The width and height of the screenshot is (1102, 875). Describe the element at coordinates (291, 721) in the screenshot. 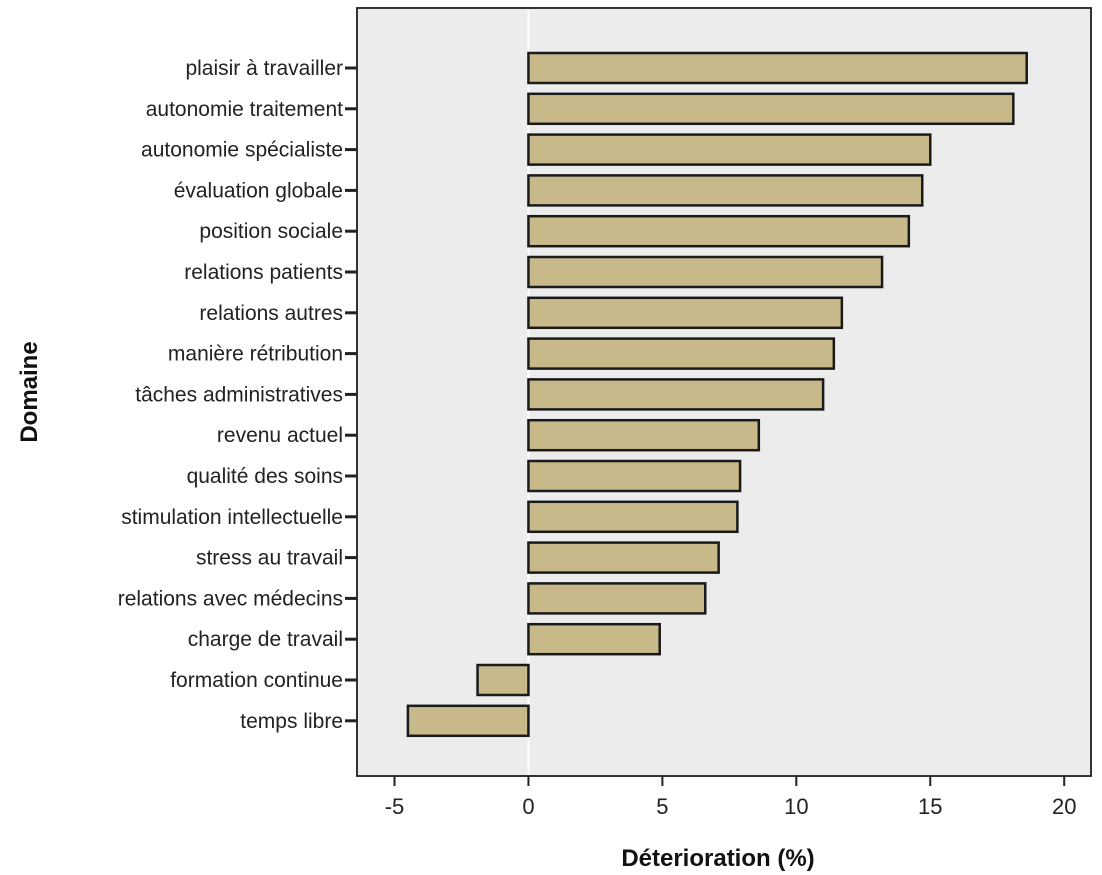

I see `category-label: temps libre` at that location.